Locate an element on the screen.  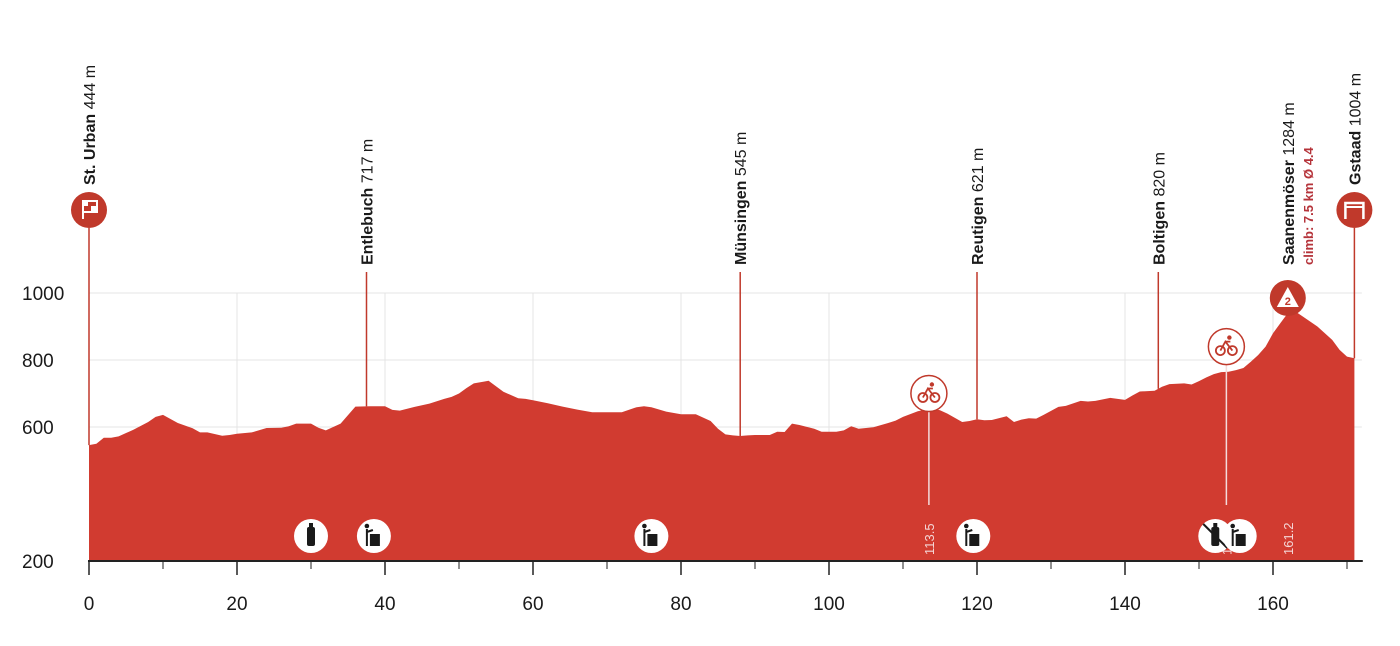
x-tick-label: 80 is located at coordinates (680, 604).